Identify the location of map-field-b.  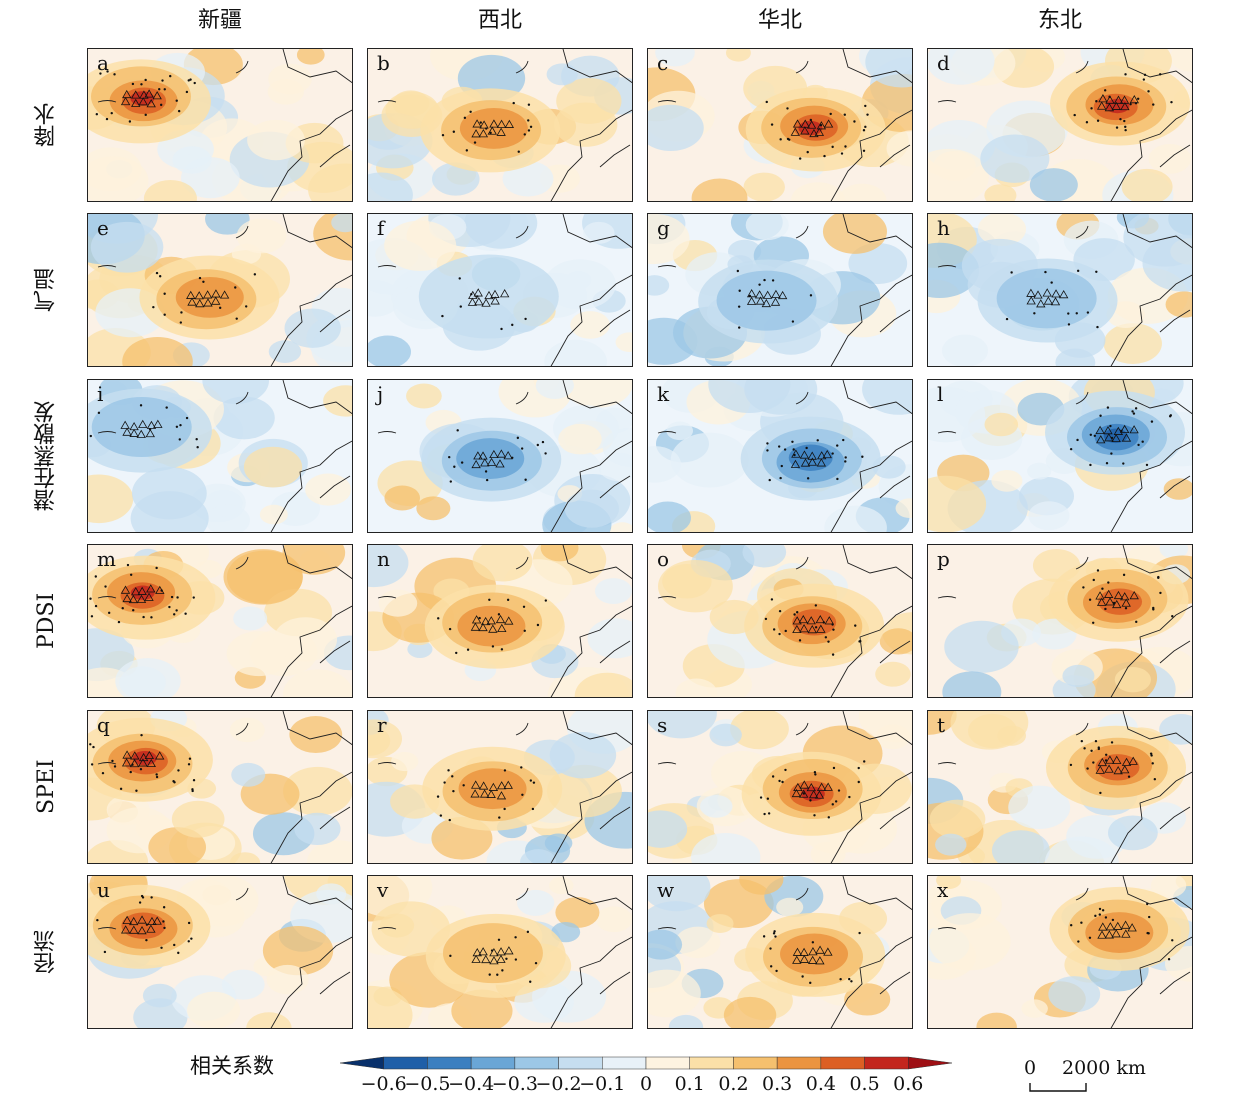
(500, 125).